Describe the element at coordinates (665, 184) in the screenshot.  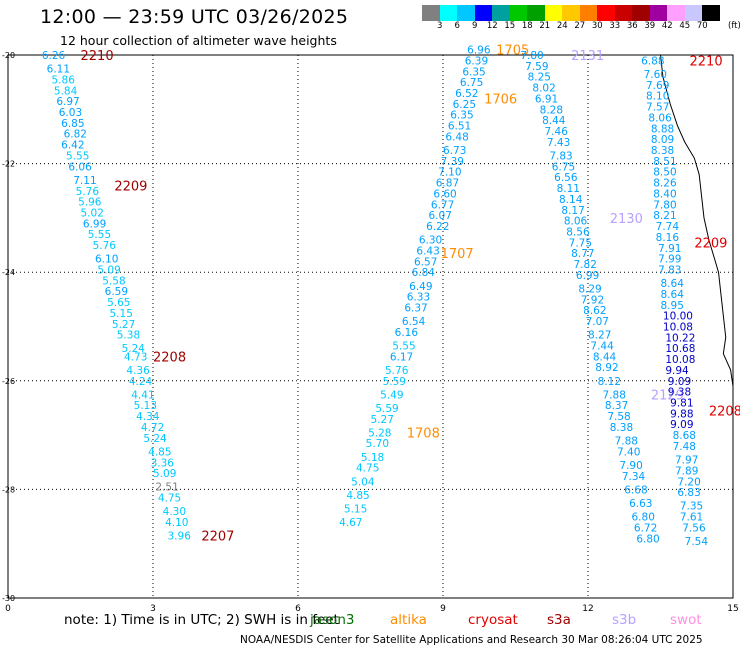
I see `swh-value: 8.26` at that location.